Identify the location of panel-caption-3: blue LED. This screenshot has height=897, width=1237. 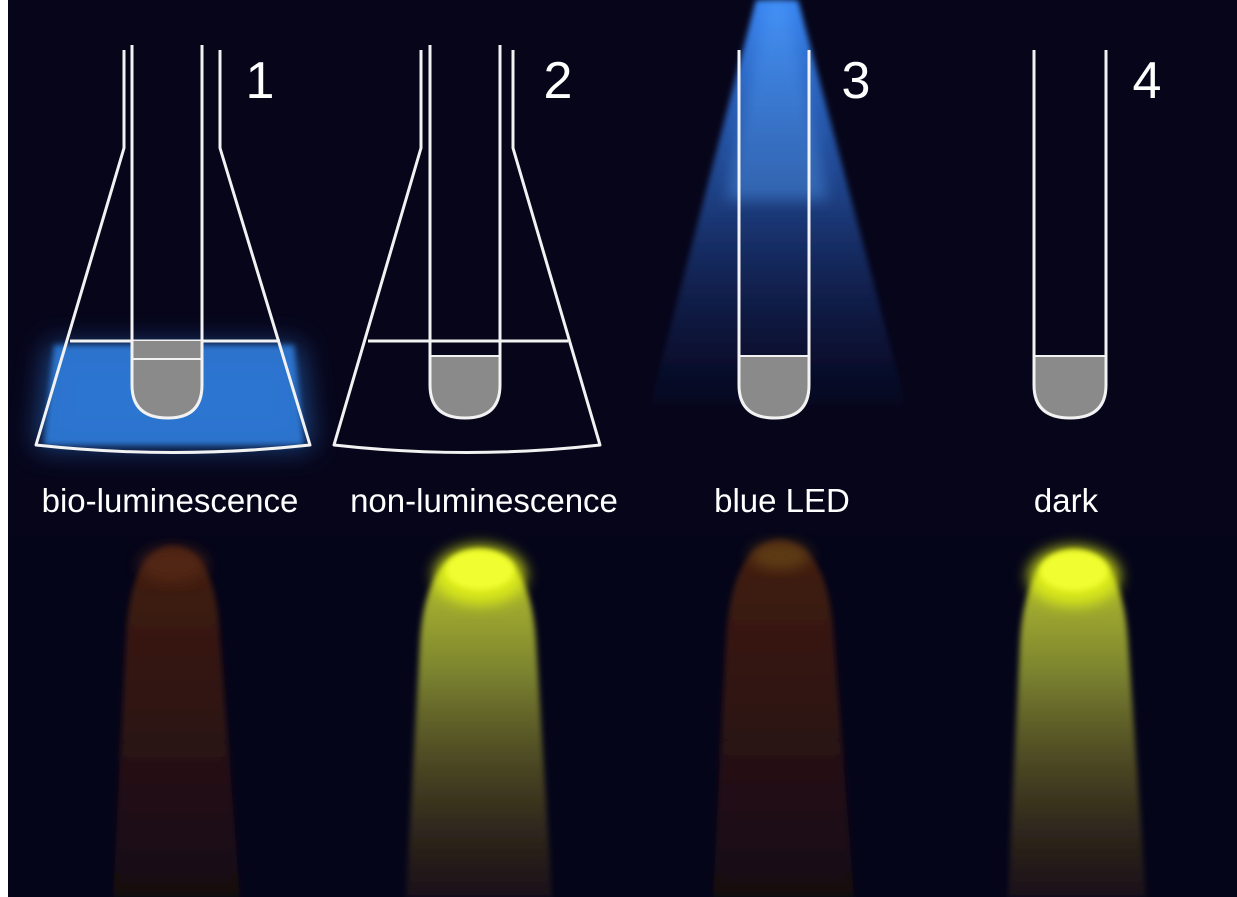
(782, 500).